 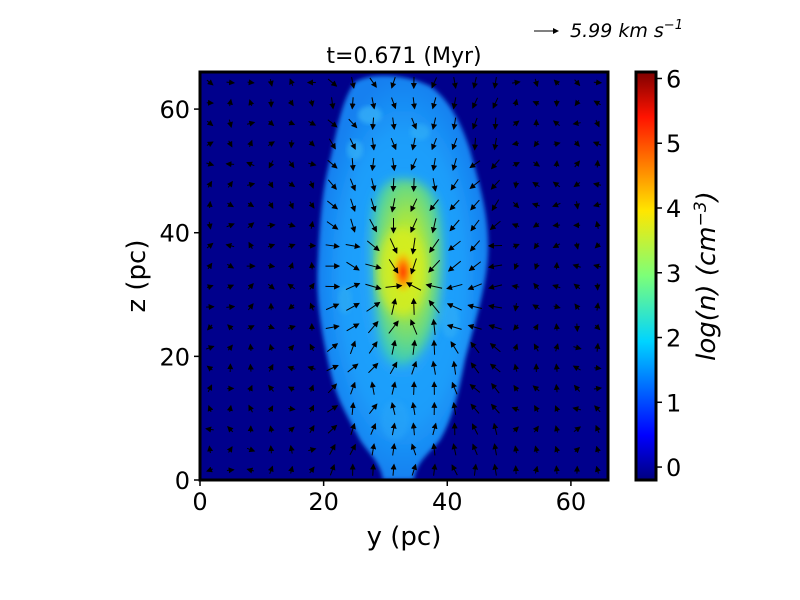 What do you see at coordinates (673, 144) in the screenshot?
I see `colorbar-tick-label: 5` at bounding box center [673, 144].